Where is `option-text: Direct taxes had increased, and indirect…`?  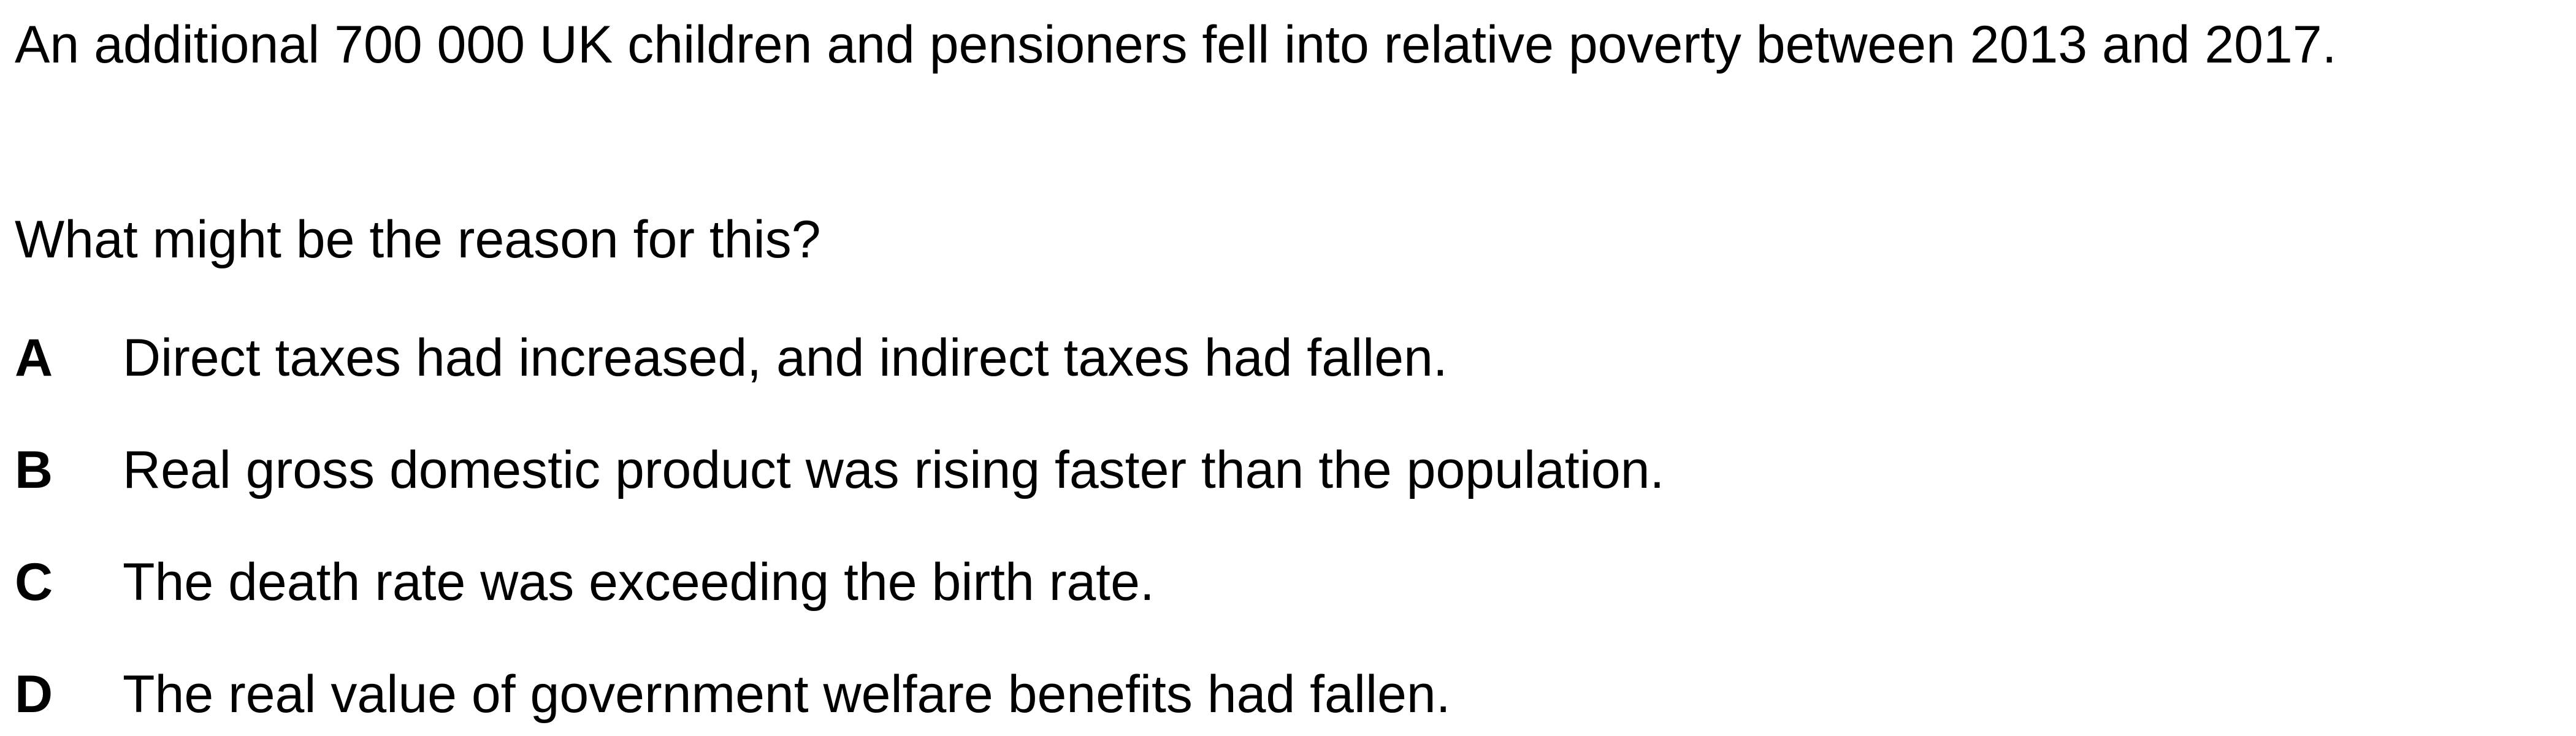 option-text: Direct taxes had increased, and indirect… is located at coordinates (785, 357).